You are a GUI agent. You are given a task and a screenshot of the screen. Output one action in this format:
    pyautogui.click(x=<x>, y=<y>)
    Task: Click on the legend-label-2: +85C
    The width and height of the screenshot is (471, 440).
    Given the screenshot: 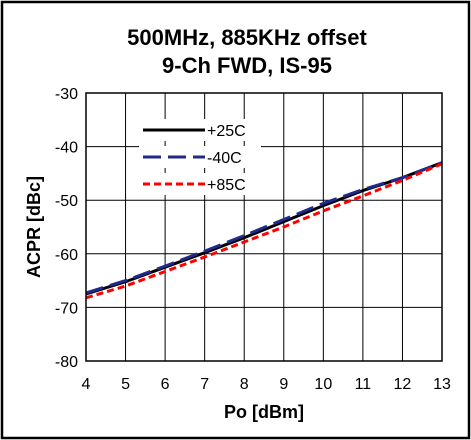 What is the action you would take?
    pyautogui.click(x=226, y=185)
    